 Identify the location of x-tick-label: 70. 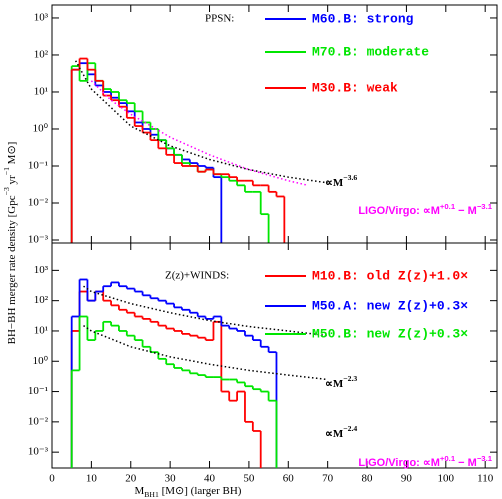
(328, 479).